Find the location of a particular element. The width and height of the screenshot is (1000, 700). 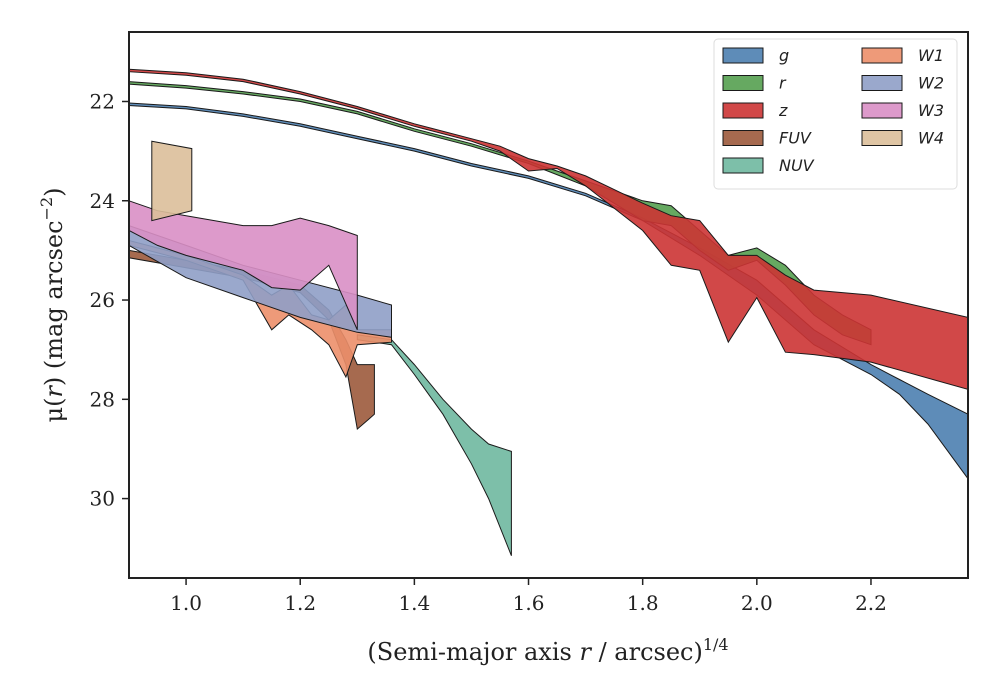

y-tick-label: 28 is located at coordinates (102, 399).